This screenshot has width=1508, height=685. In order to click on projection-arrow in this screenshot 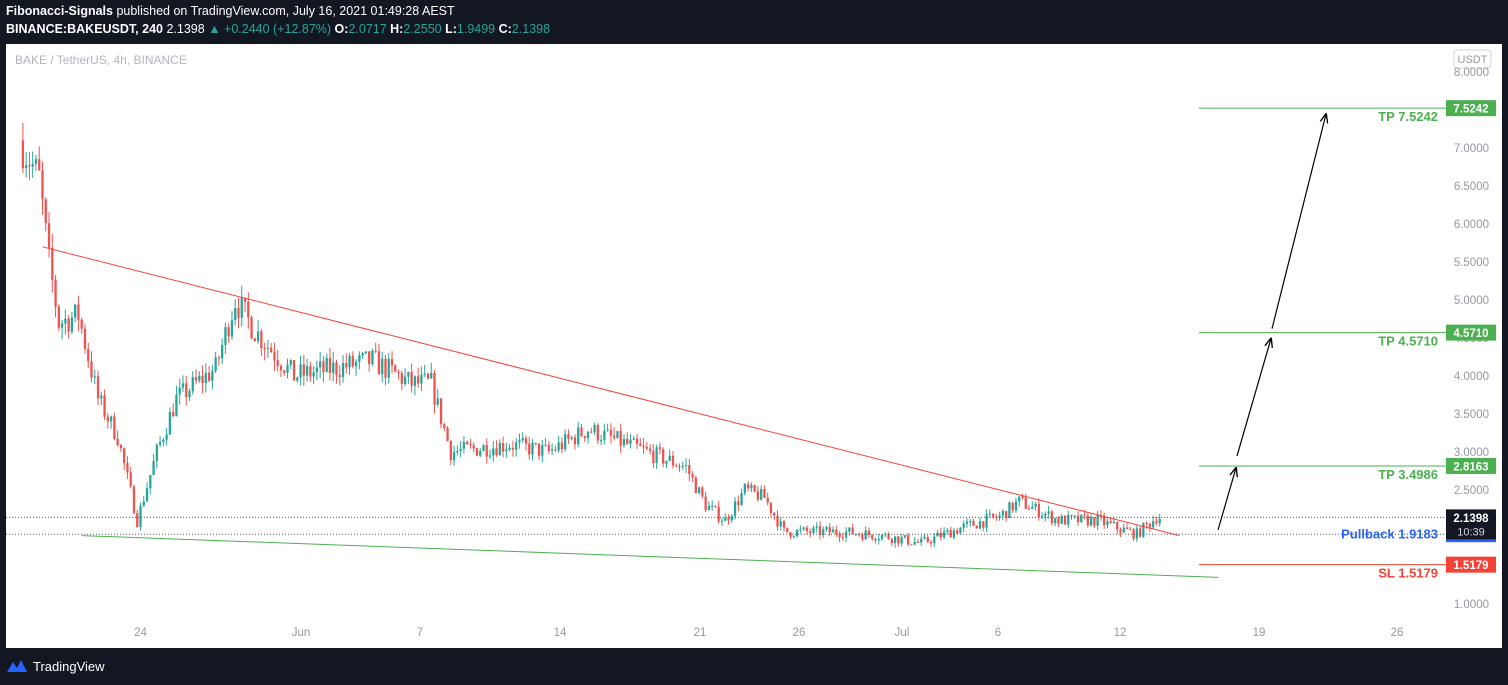, I will do `click(1253, 398)`.